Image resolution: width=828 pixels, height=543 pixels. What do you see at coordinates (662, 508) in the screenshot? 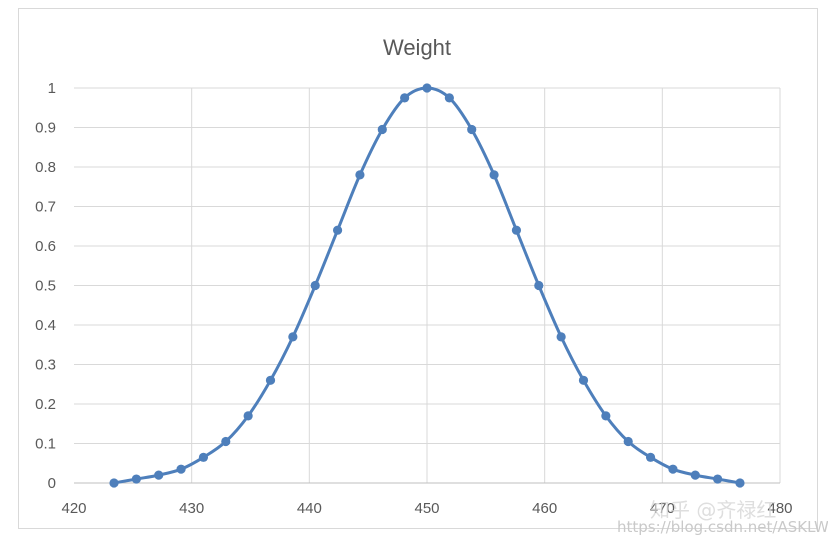
I see `x-tick-label: 470` at bounding box center [662, 508].